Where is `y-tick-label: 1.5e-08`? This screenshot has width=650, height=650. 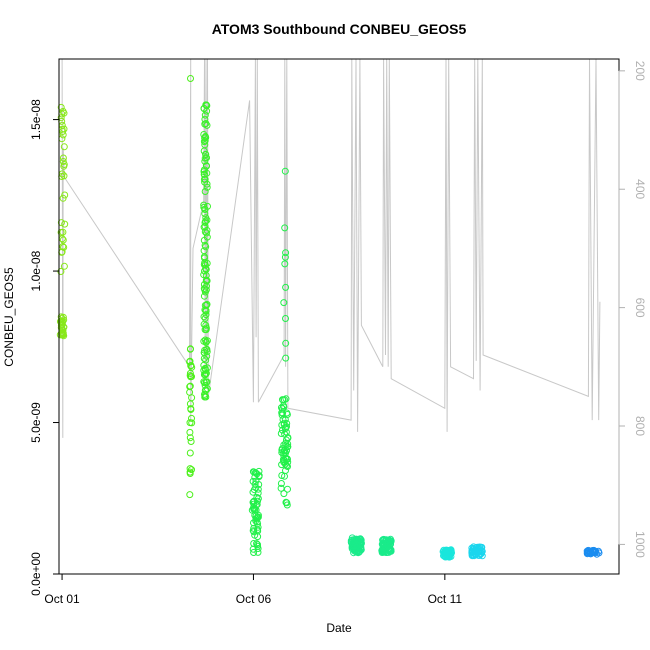
y-tick-label: 1.5e-08 is located at coordinates (36, 119).